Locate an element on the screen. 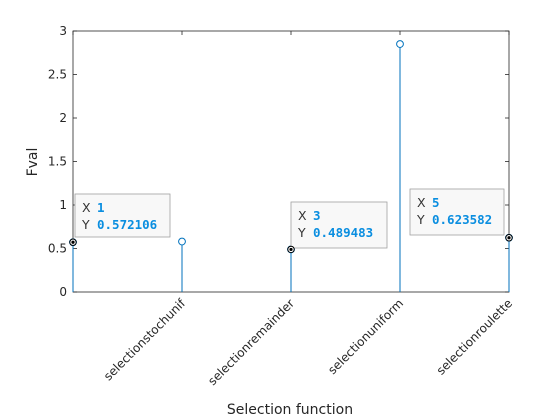  y-axis-label: Fval is located at coordinates (33, 162).